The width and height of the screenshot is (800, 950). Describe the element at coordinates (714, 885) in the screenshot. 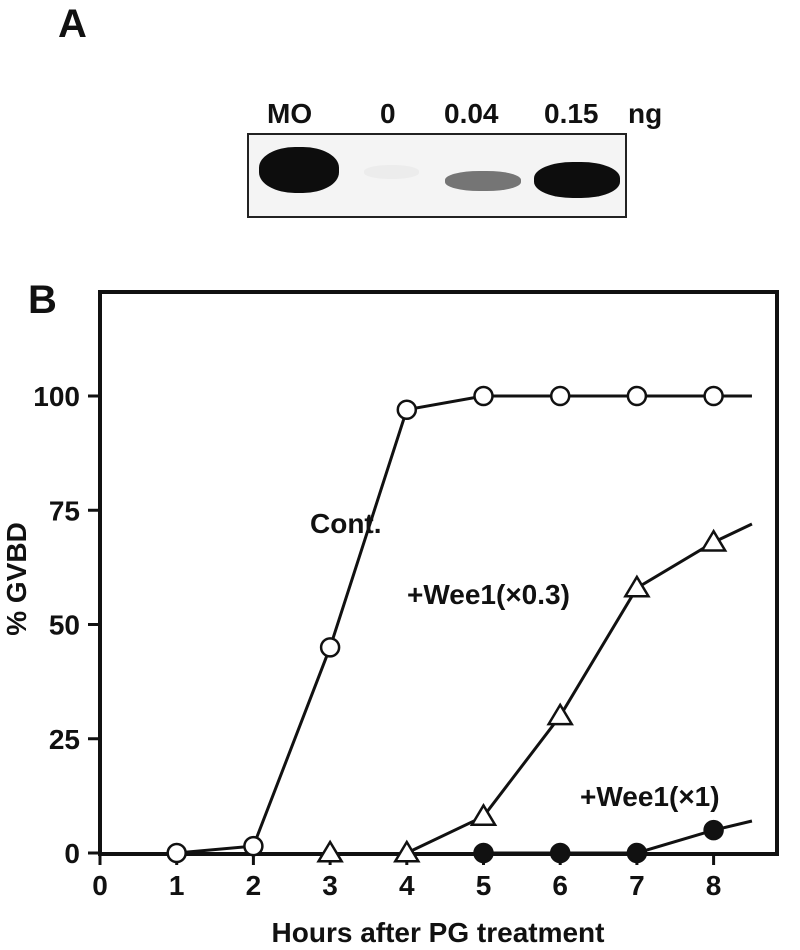

I see `x-tick-label: 8` at that location.